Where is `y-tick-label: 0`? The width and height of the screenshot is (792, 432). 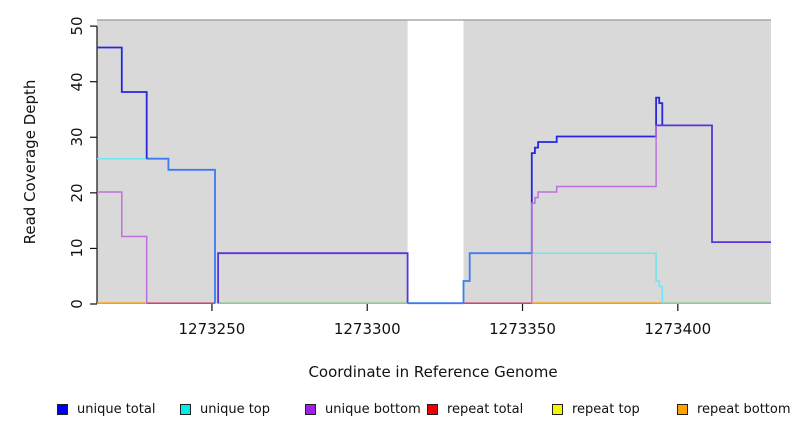 y-tick-label: 0 is located at coordinates (77, 304).